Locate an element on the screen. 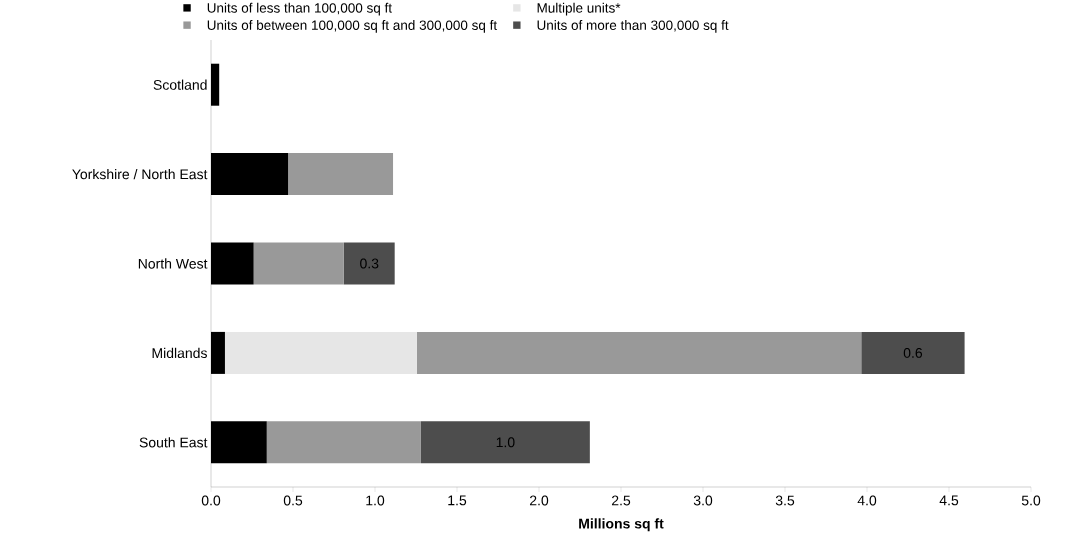  x-tick-label: 1.0 is located at coordinates (375, 500).